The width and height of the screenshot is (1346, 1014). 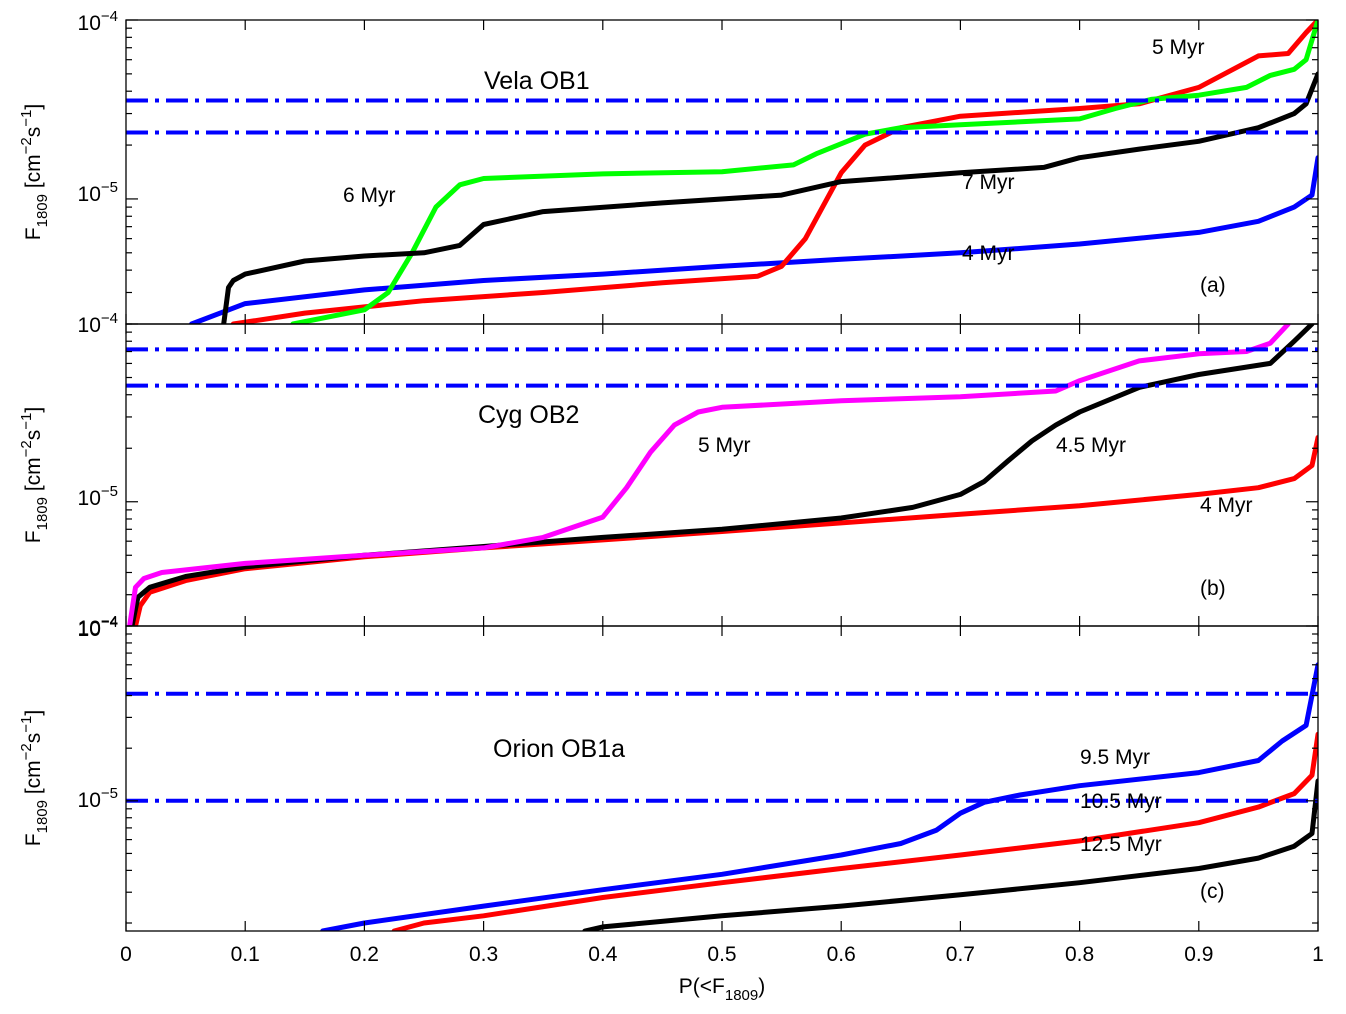 I want to click on y-tick-labels: 10−4 10−5, so click(x=98, y=713).